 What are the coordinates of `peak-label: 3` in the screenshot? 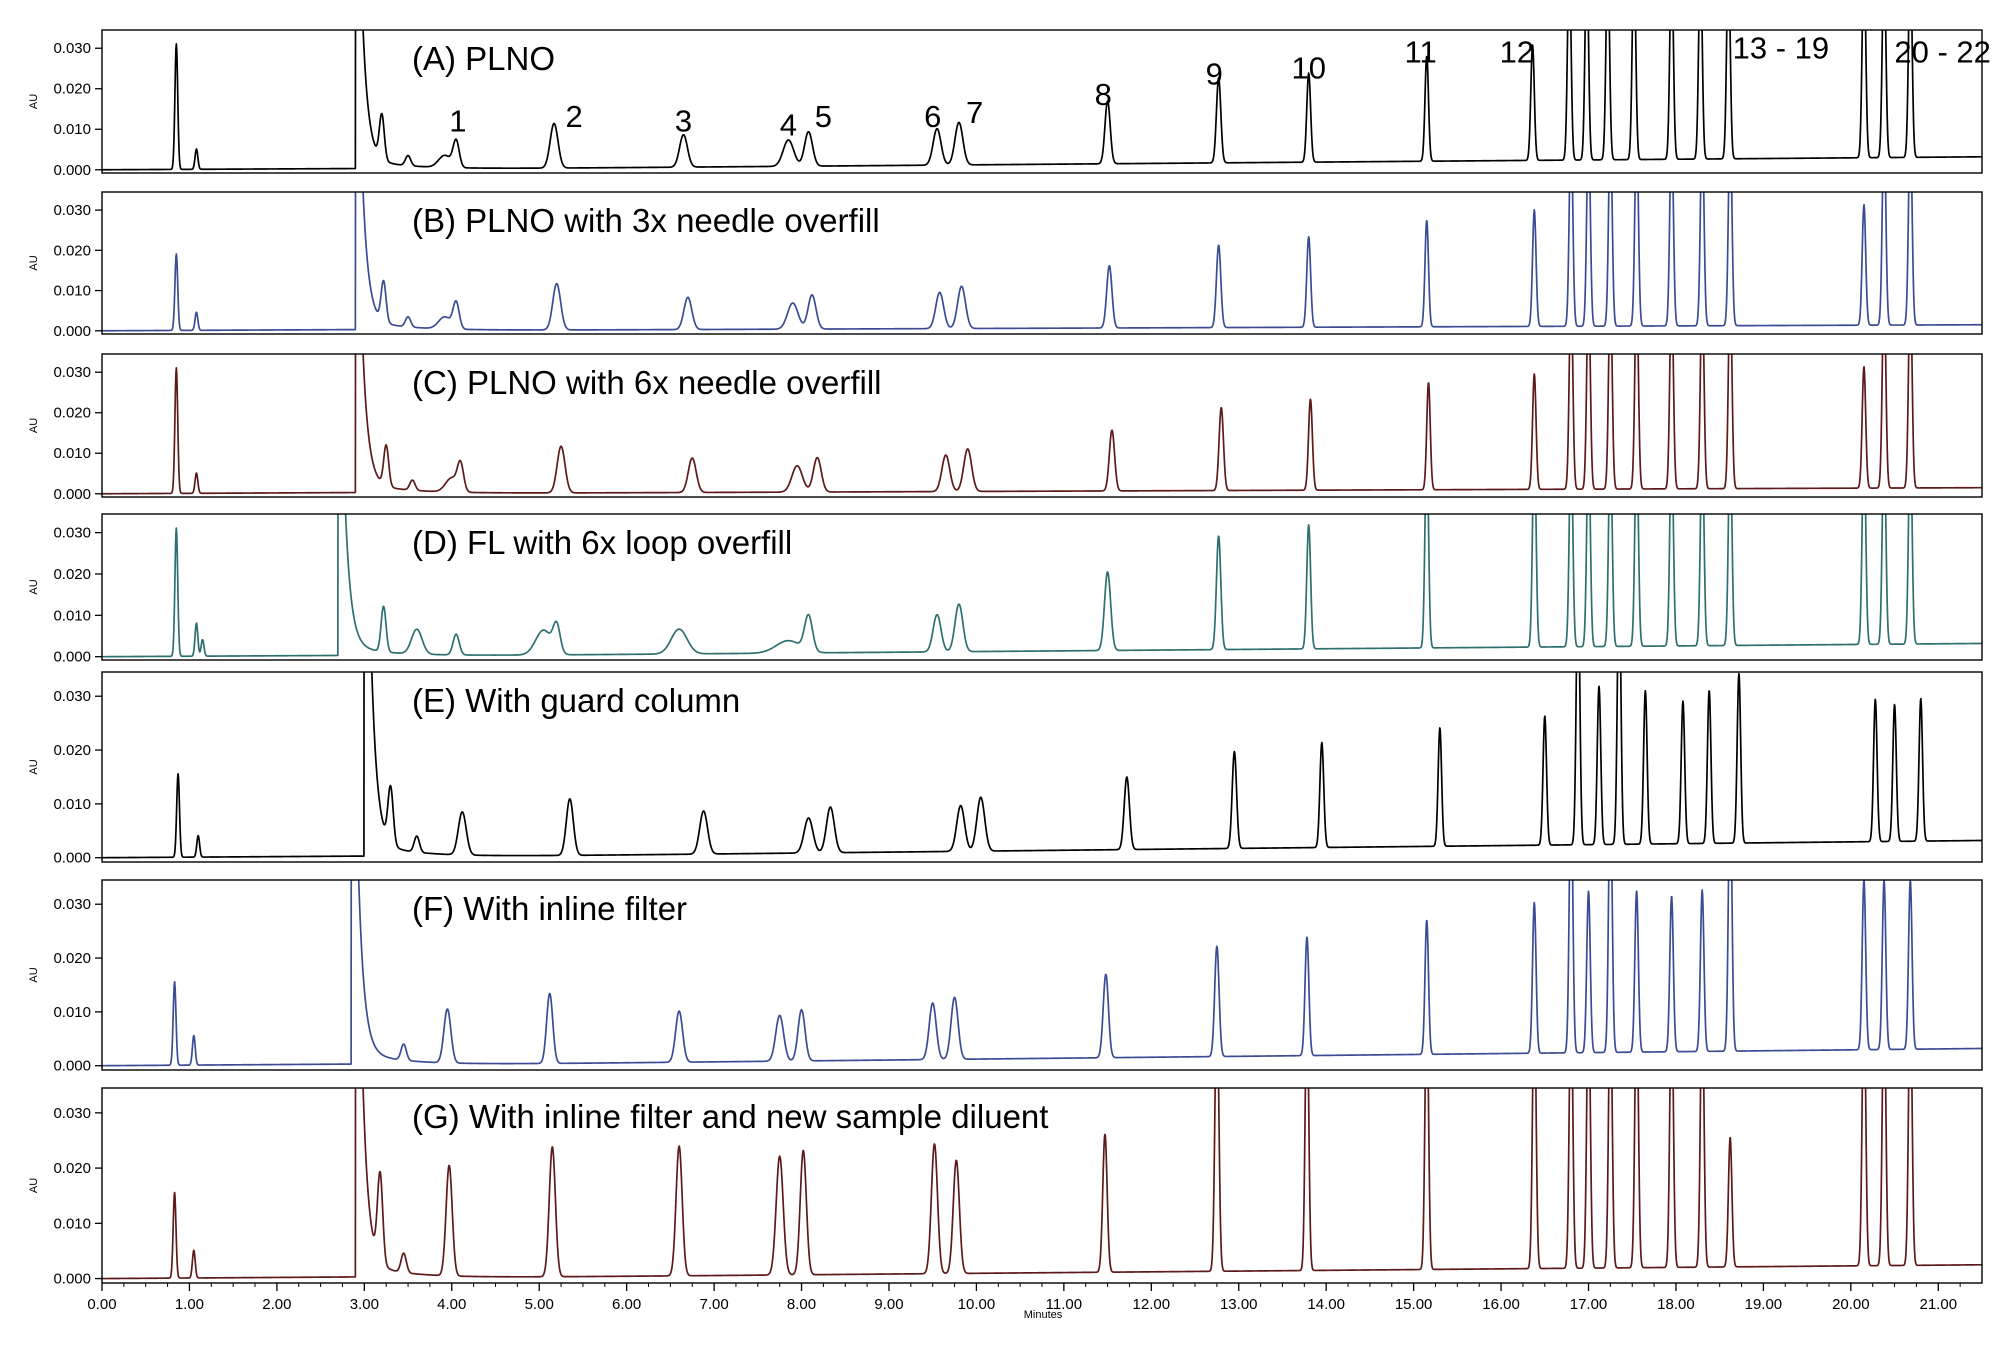 It's located at (683, 120).